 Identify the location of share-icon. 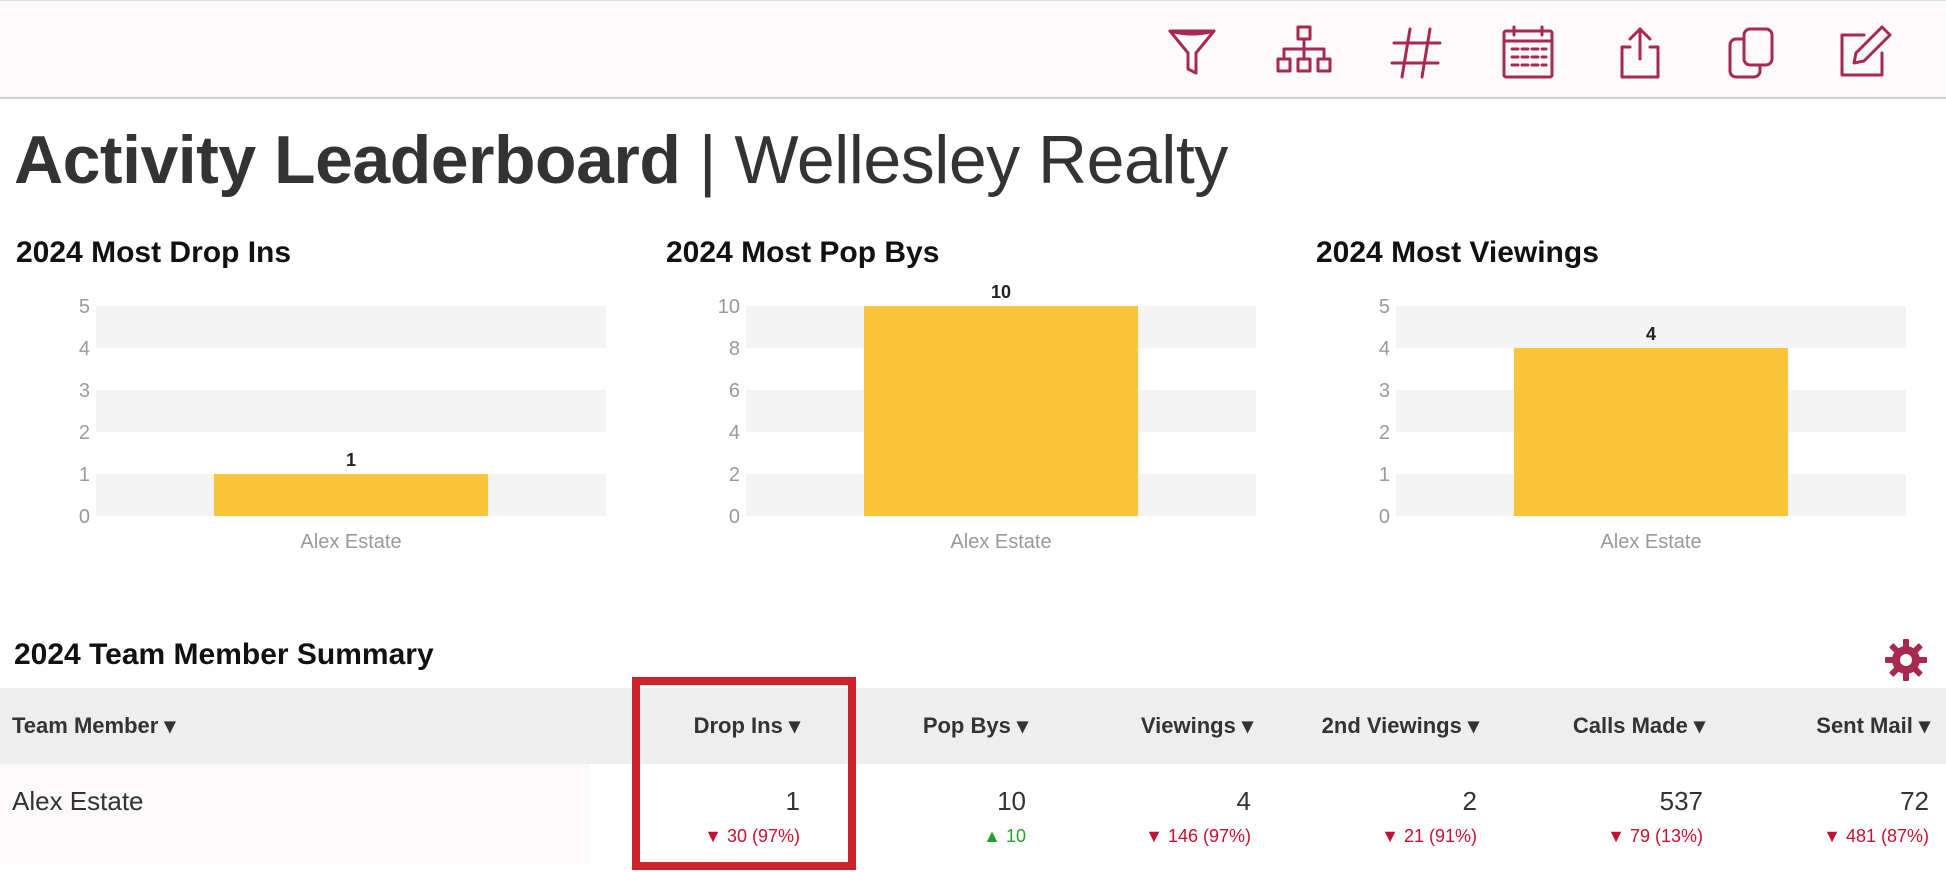
(1640, 53).